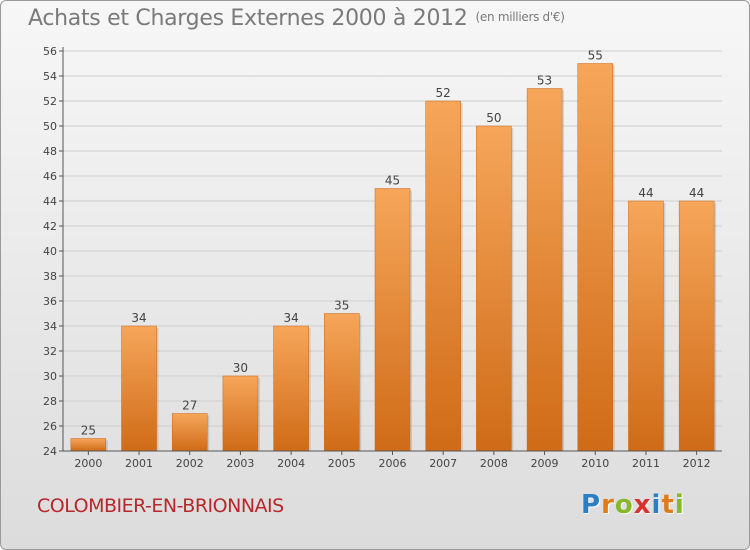 The height and width of the screenshot is (550, 750). Describe the element at coordinates (50, 426) in the screenshot. I see `y-tick-label: 26` at that location.